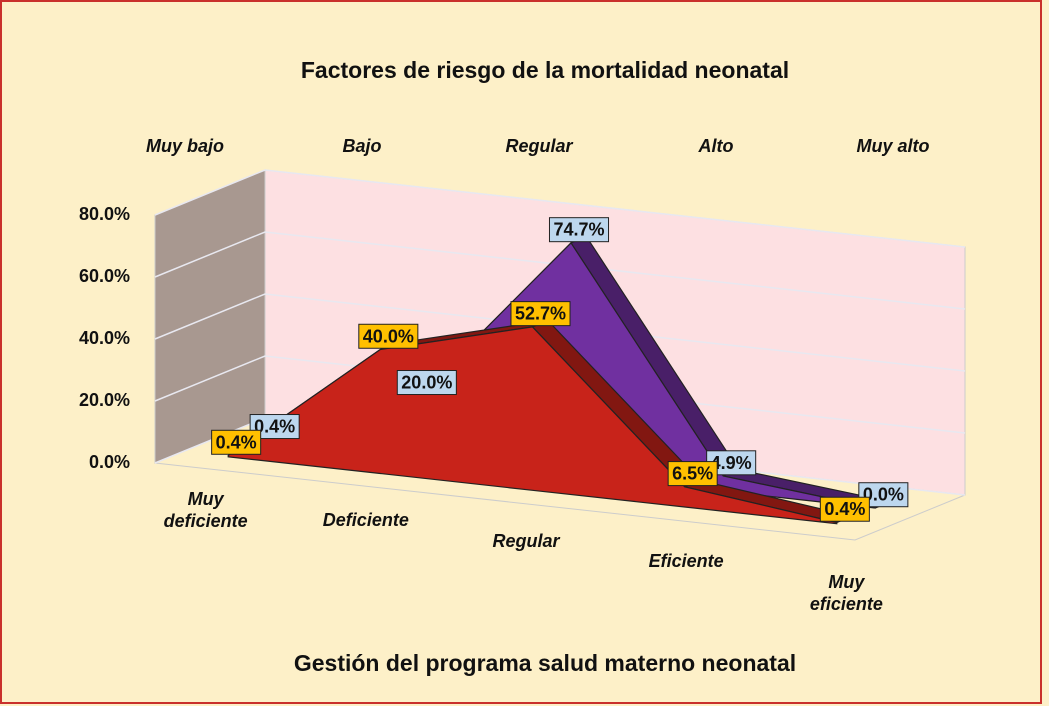  I want to click on y-tick-label: 40.0%, so click(104, 338).